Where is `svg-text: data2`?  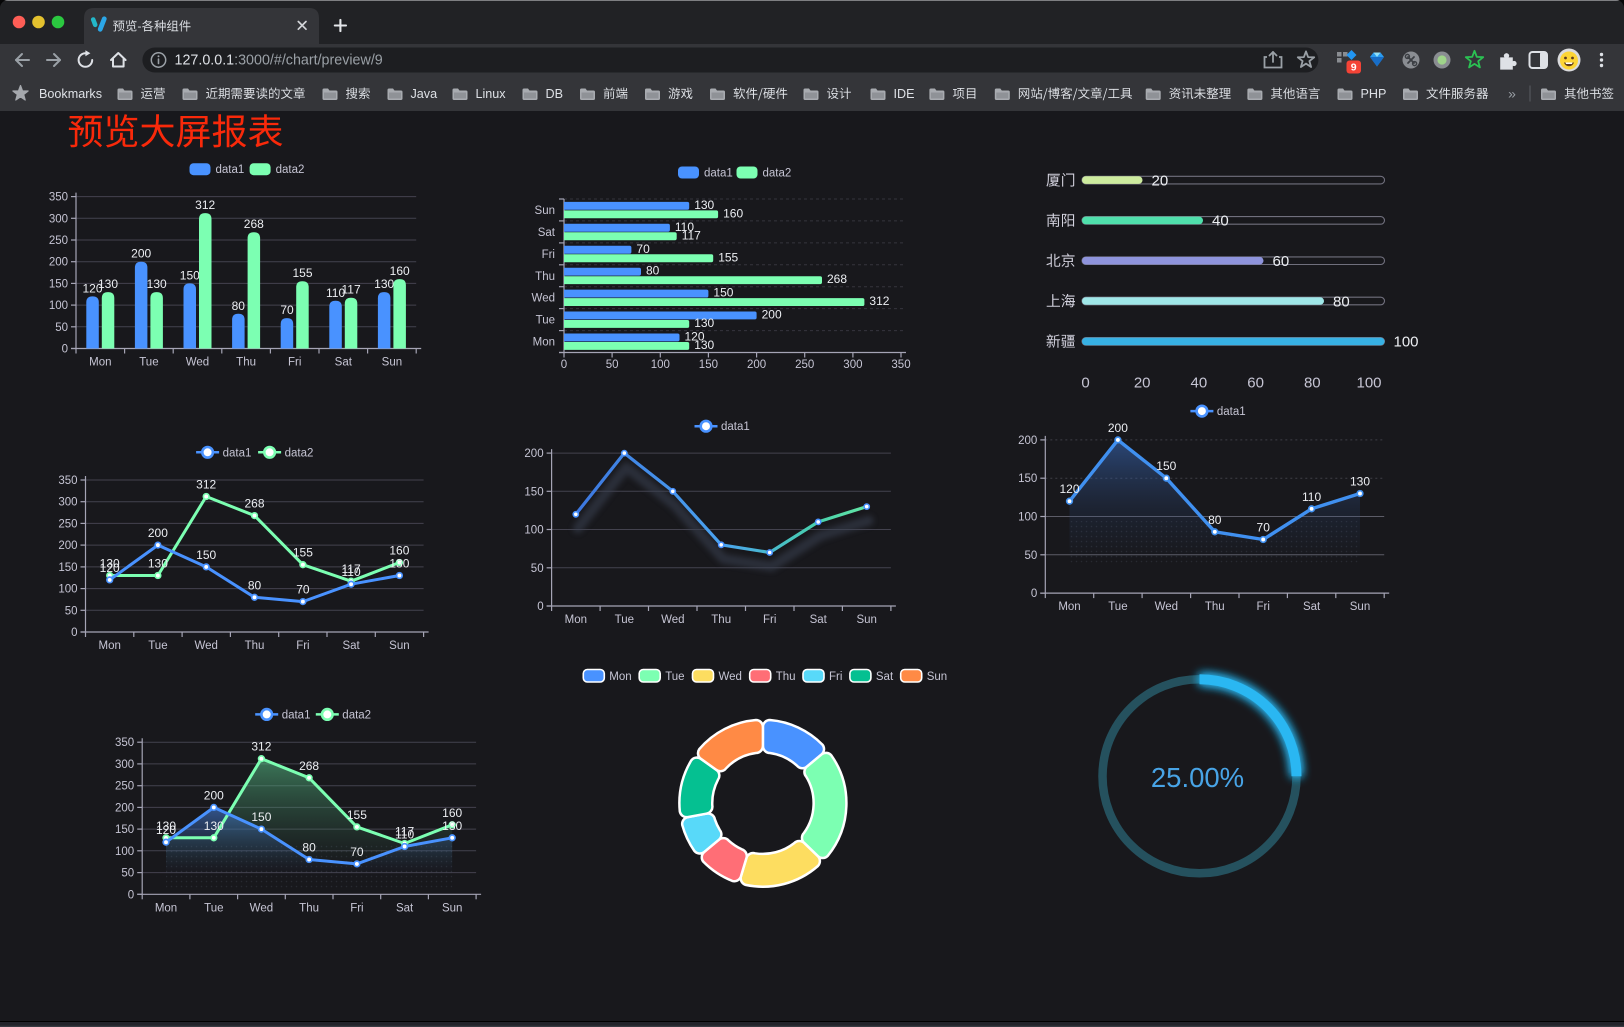 svg-text: data2 is located at coordinates (299, 453).